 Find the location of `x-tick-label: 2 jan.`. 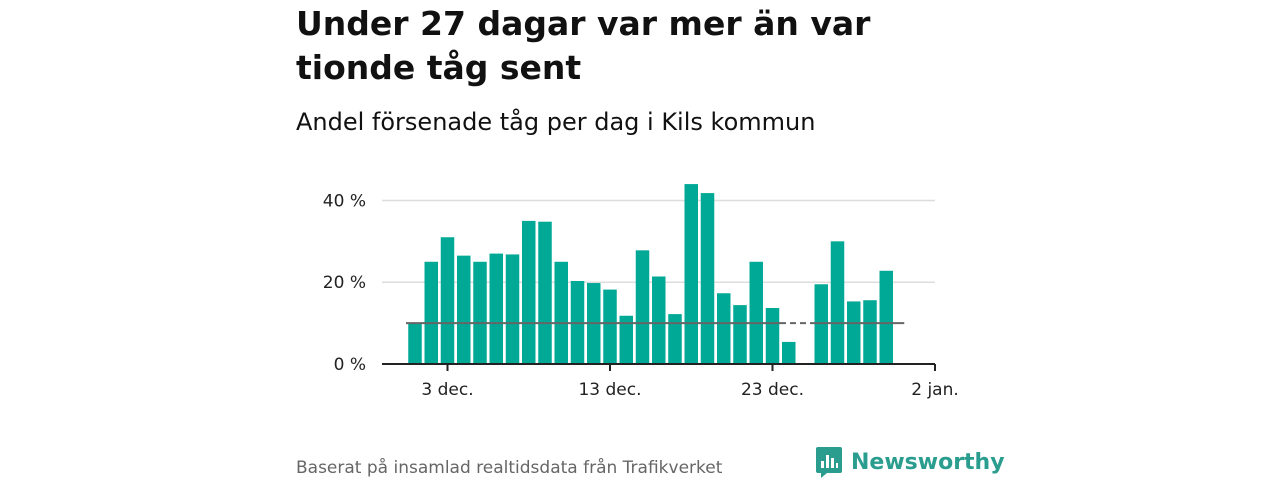

x-tick-label: 2 jan. is located at coordinates (935, 390).